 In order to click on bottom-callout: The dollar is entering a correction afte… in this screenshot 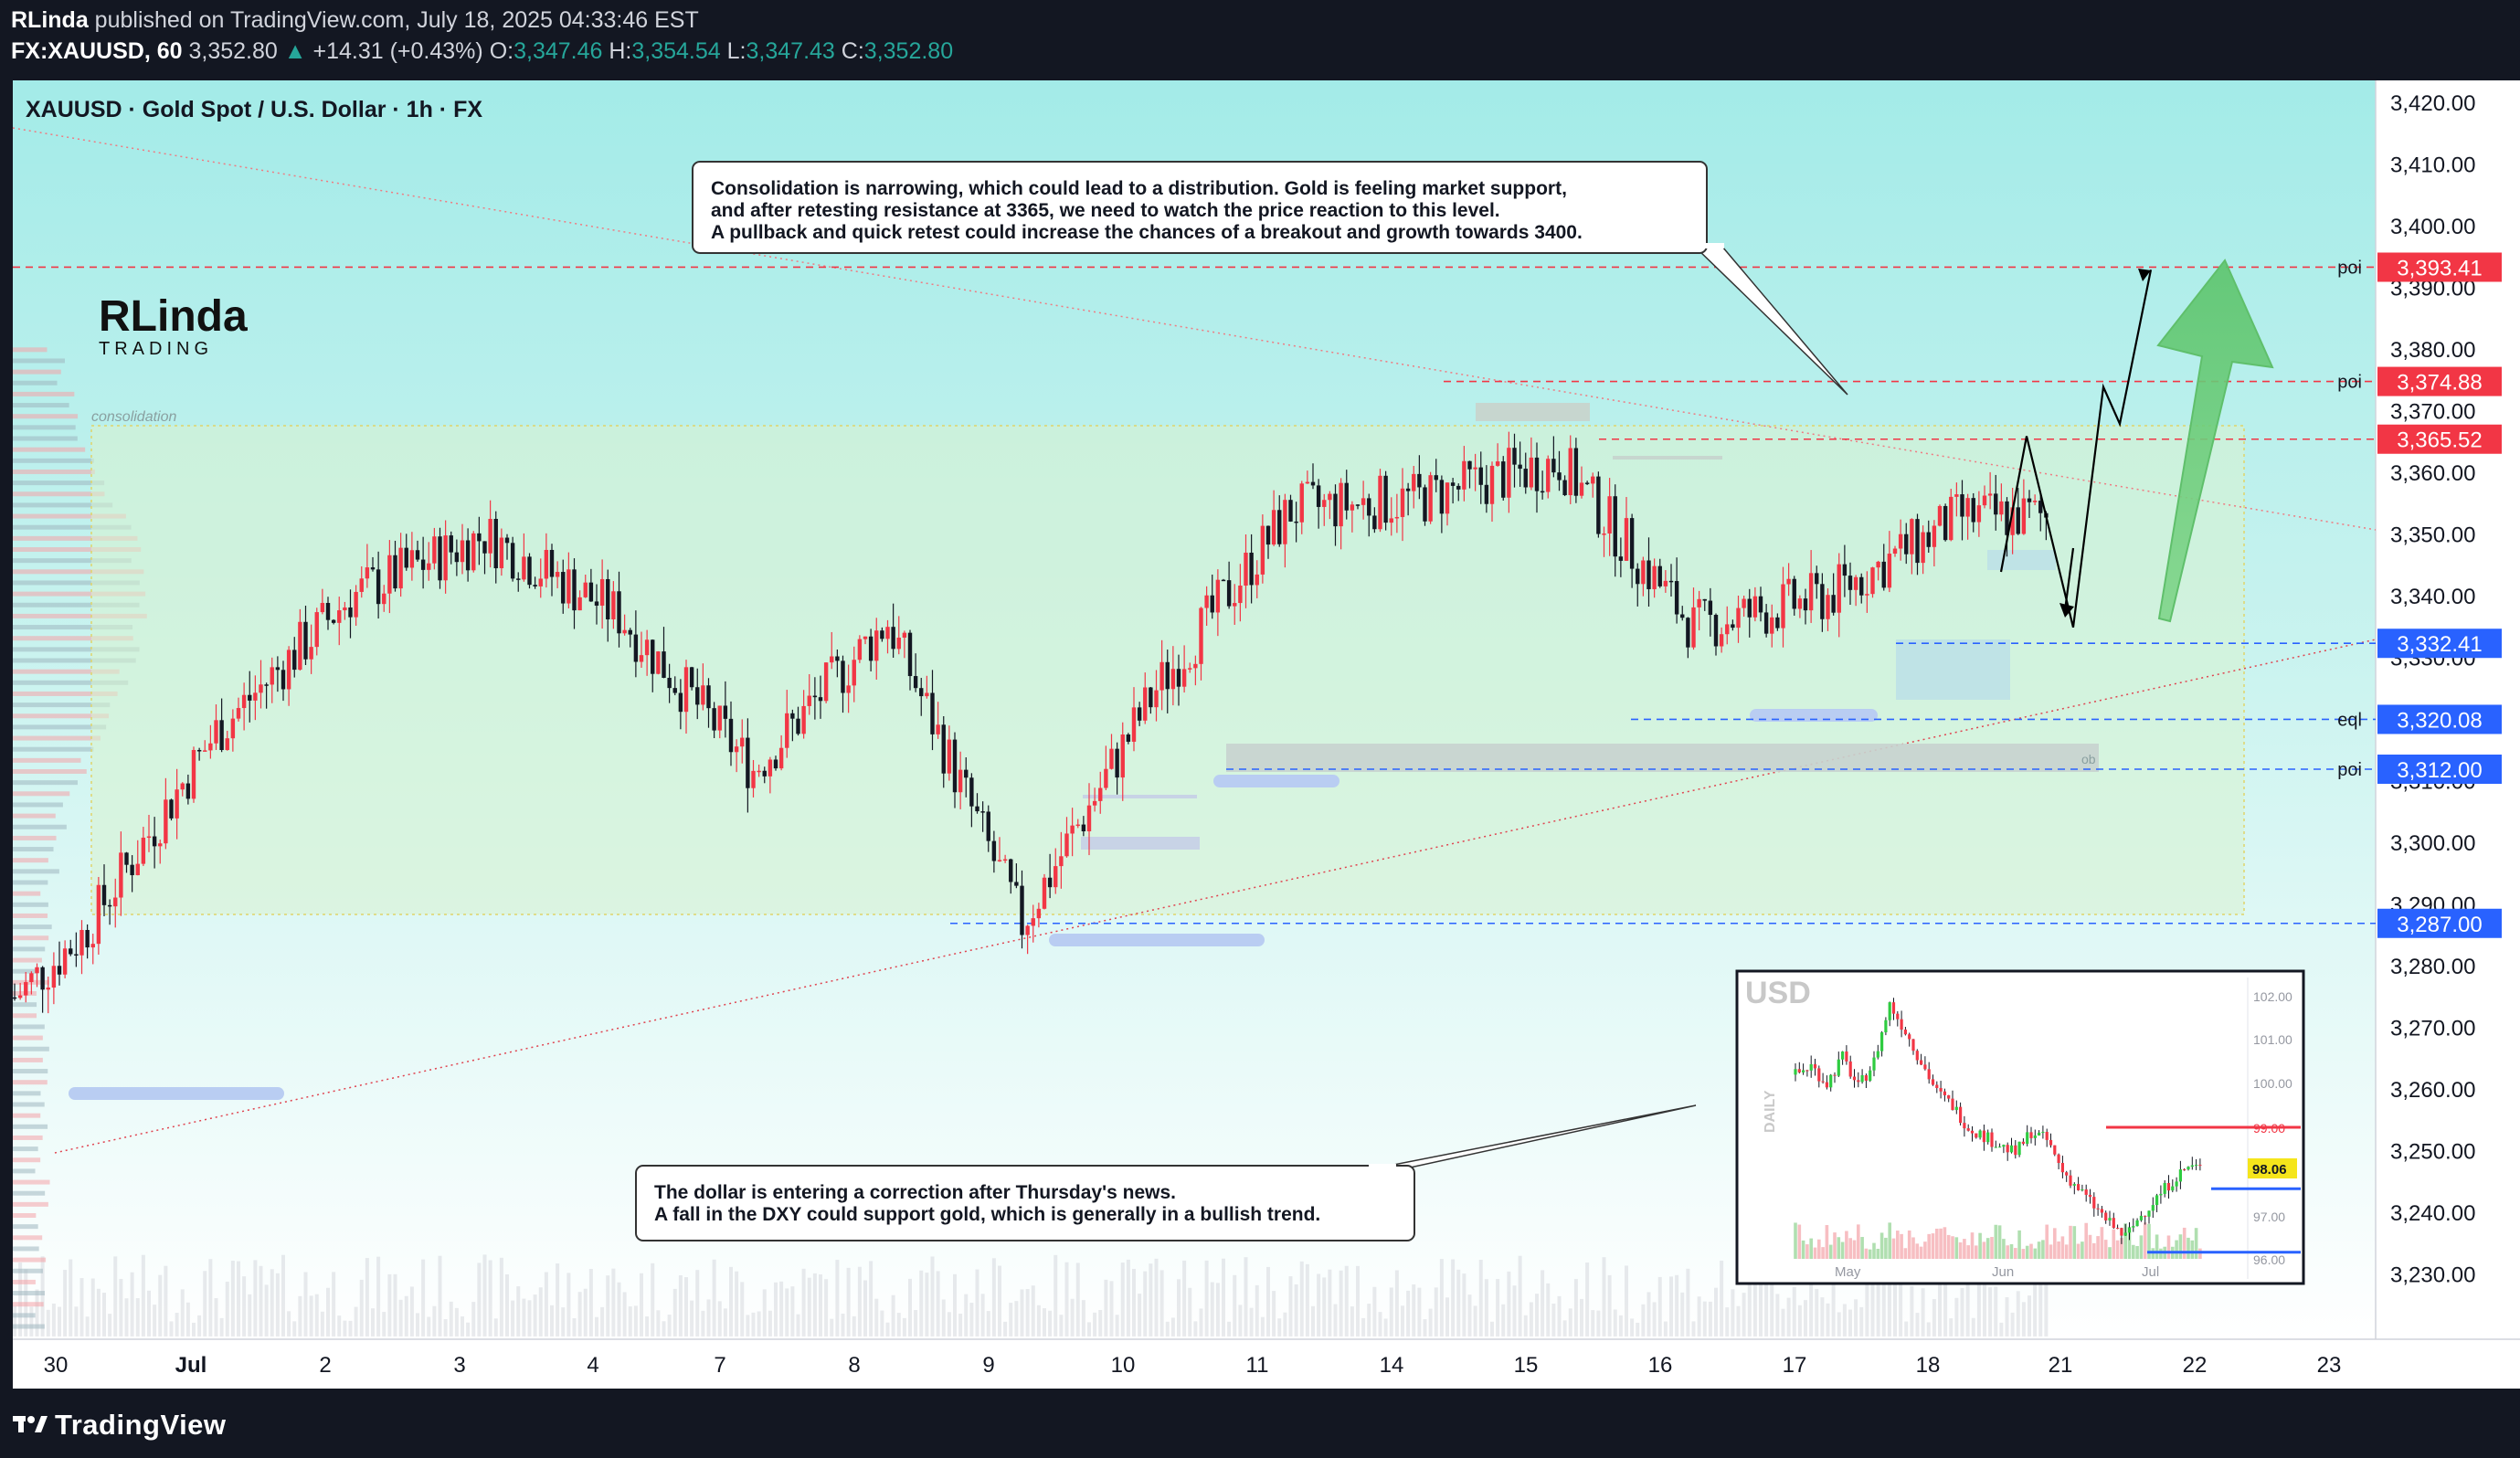, I will do `click(1166, 1172)`.